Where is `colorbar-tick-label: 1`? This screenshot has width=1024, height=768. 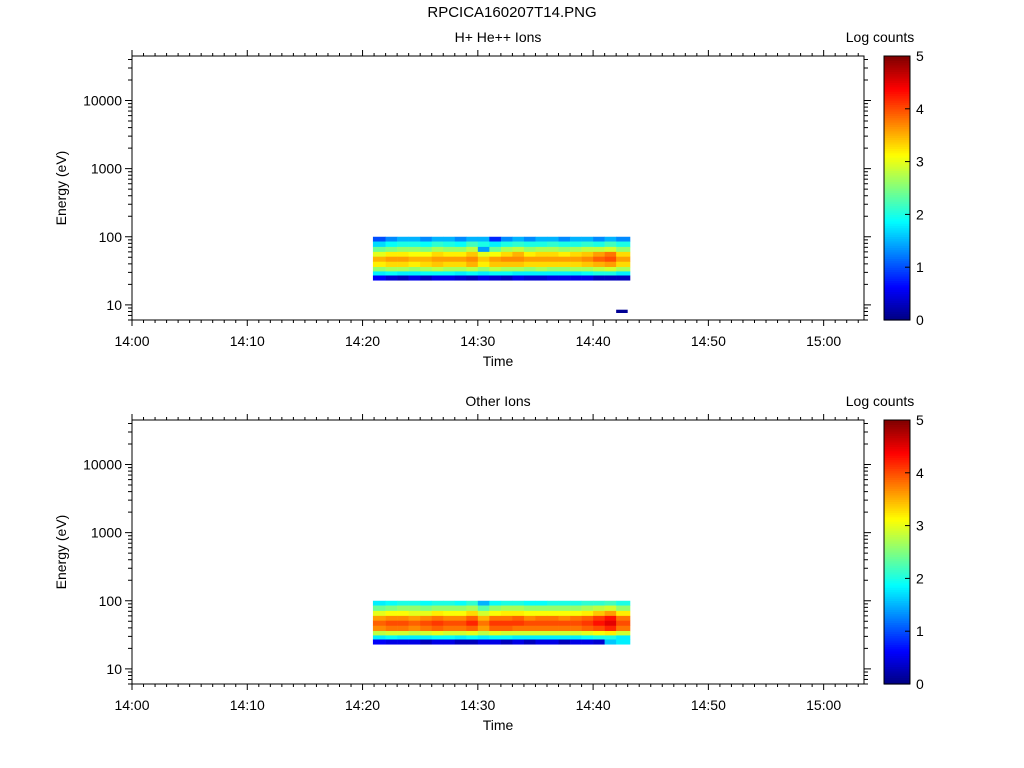
colorbar-tick-label: 1 is located at coordinates (920, 631).